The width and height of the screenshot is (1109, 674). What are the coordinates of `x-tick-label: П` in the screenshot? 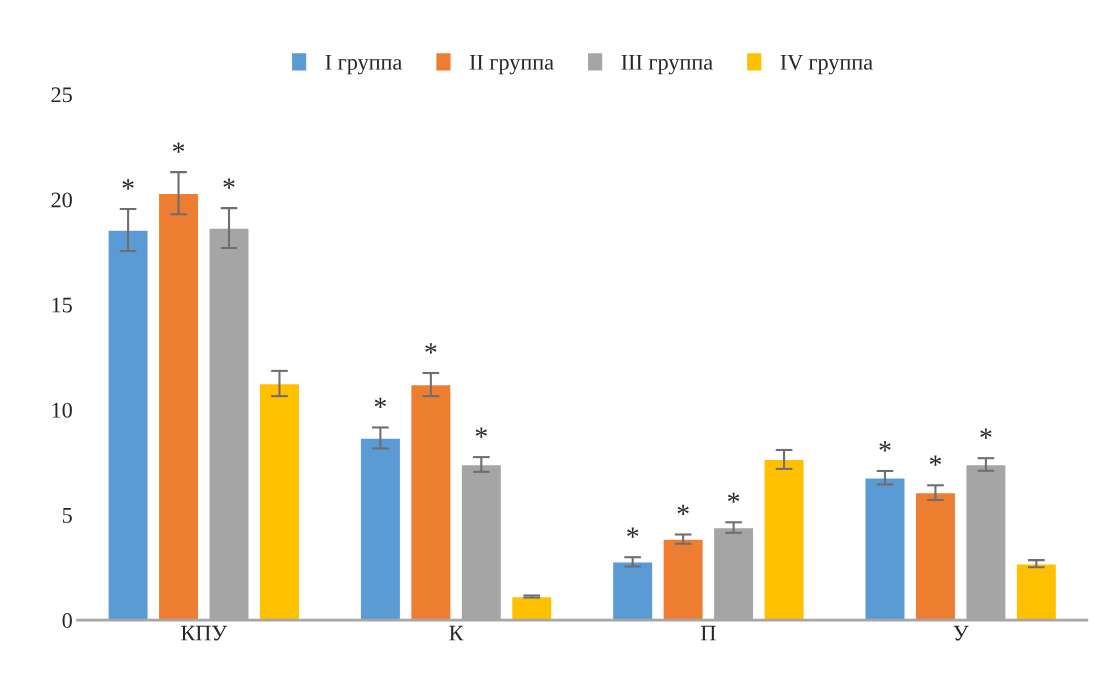 It's located at (708, 633).